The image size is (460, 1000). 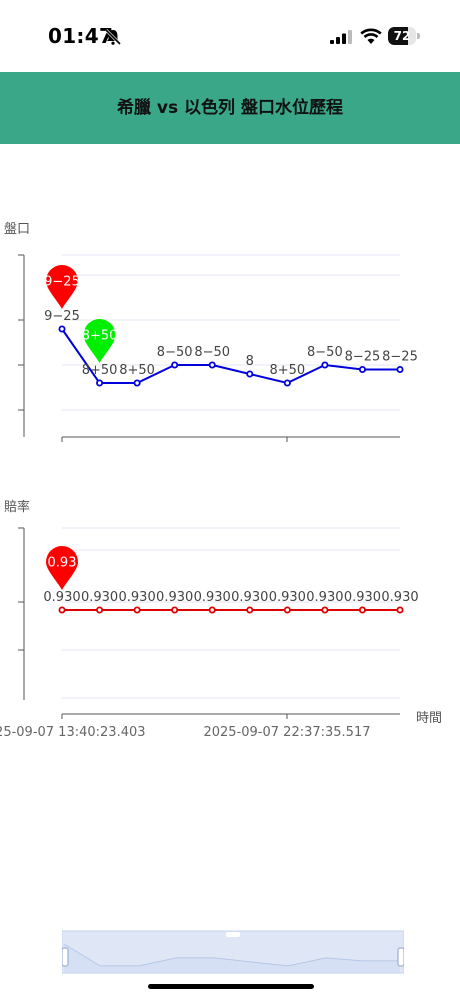 I want to click on page-title: 希臘 vs 以色列 盤口水位歷程, so click(x=230, y=108).